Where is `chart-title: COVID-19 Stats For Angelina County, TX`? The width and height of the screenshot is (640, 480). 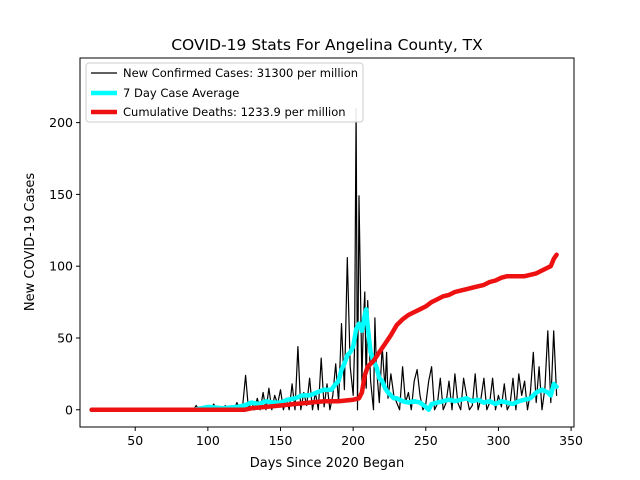
chart-title: COVID-19 Stats For Angelina County, TX is located at coordinates (327, 45).